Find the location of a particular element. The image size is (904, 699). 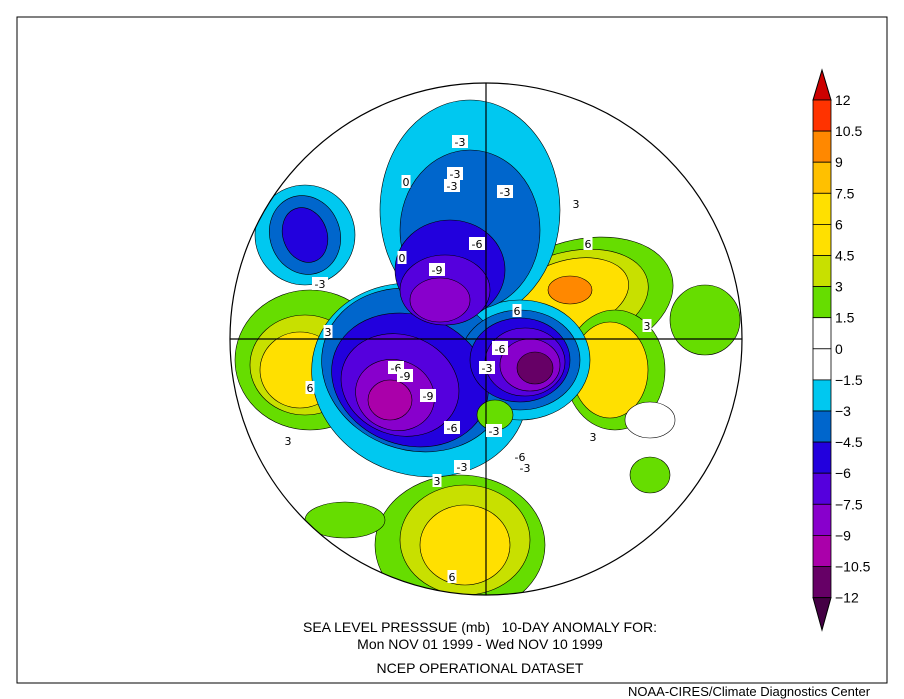

colorbar-tick-label: 1.5 is located at coordinates (845, 318).